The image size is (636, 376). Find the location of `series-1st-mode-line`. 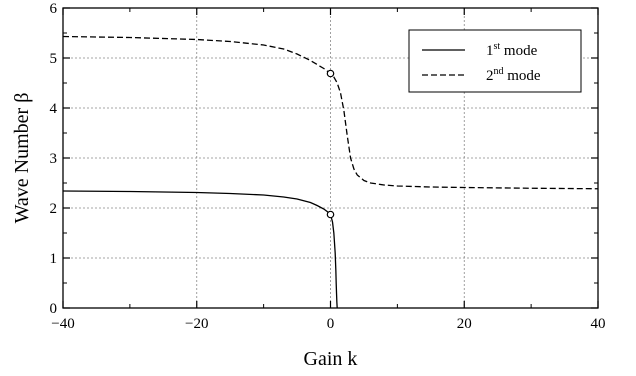

series-1st-mode-line is located at coordinates (200, 249).